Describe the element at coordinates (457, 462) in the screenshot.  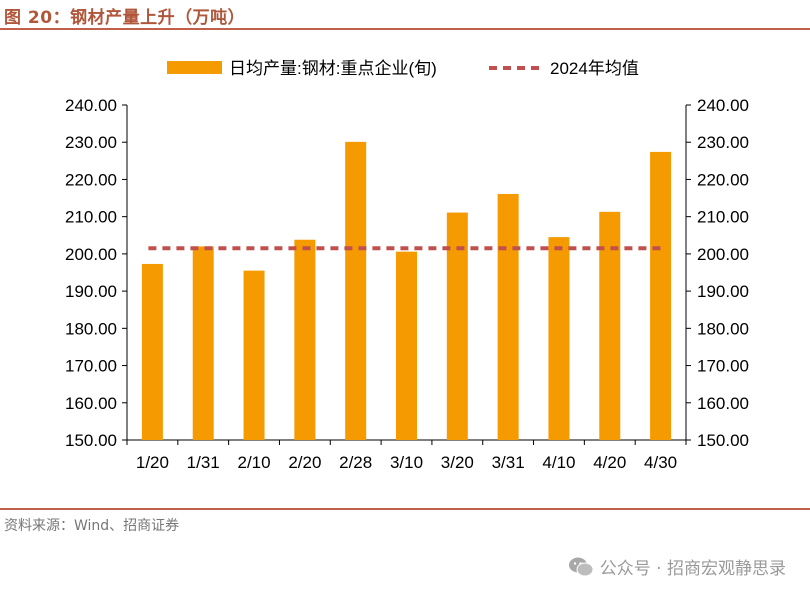
I see `x-tick-label: 3/20` at that location.